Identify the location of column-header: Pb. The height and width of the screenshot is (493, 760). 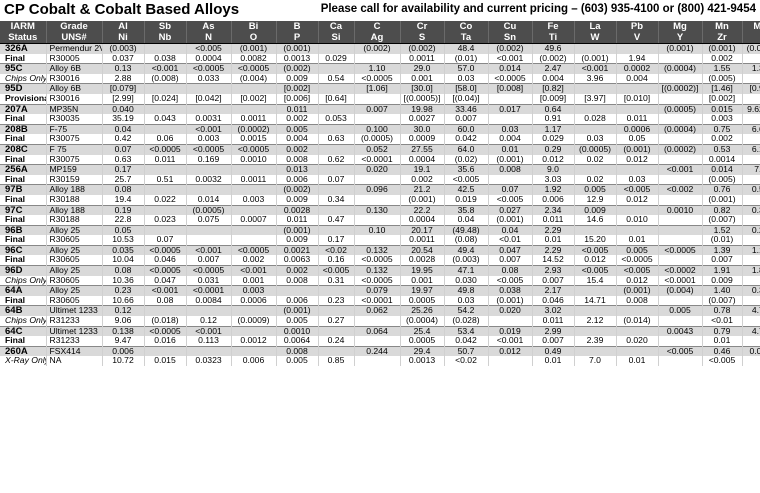
(636, 26).